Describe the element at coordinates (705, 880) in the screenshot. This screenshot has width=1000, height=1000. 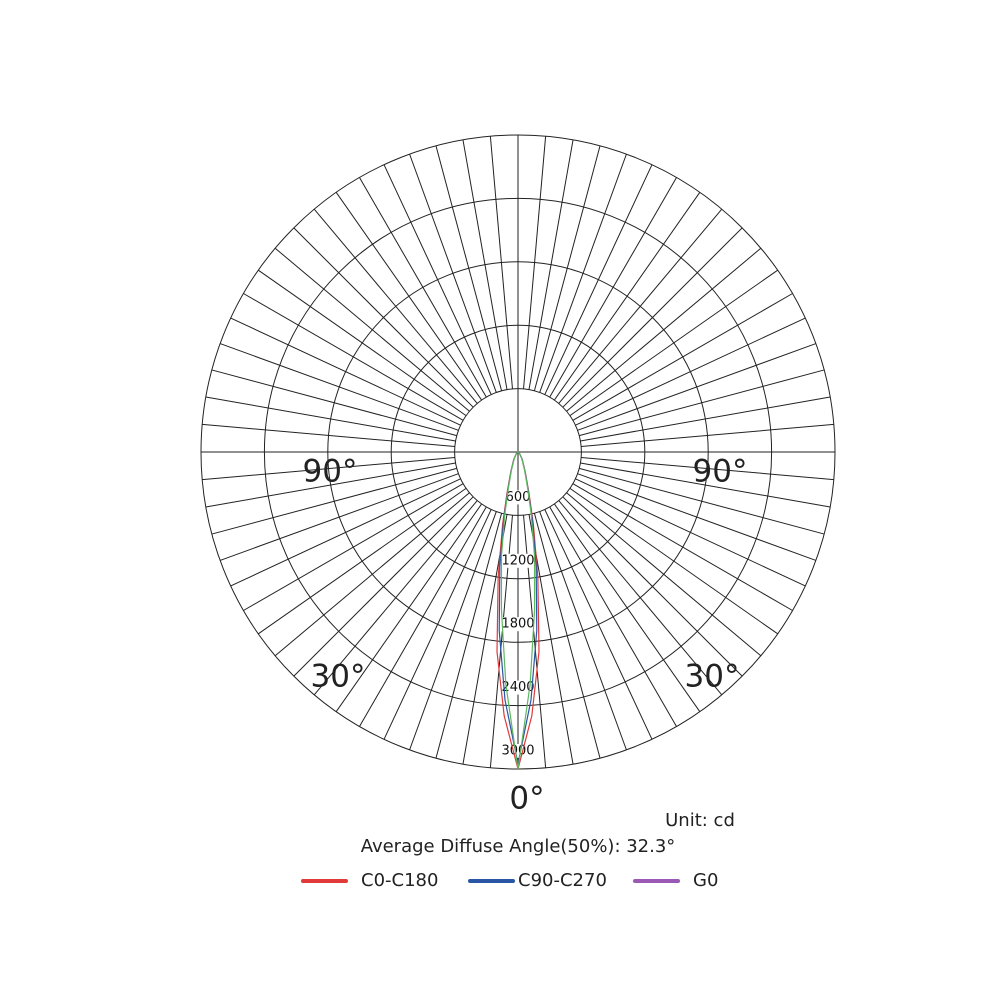
I see `legend-label: G0` at that location.